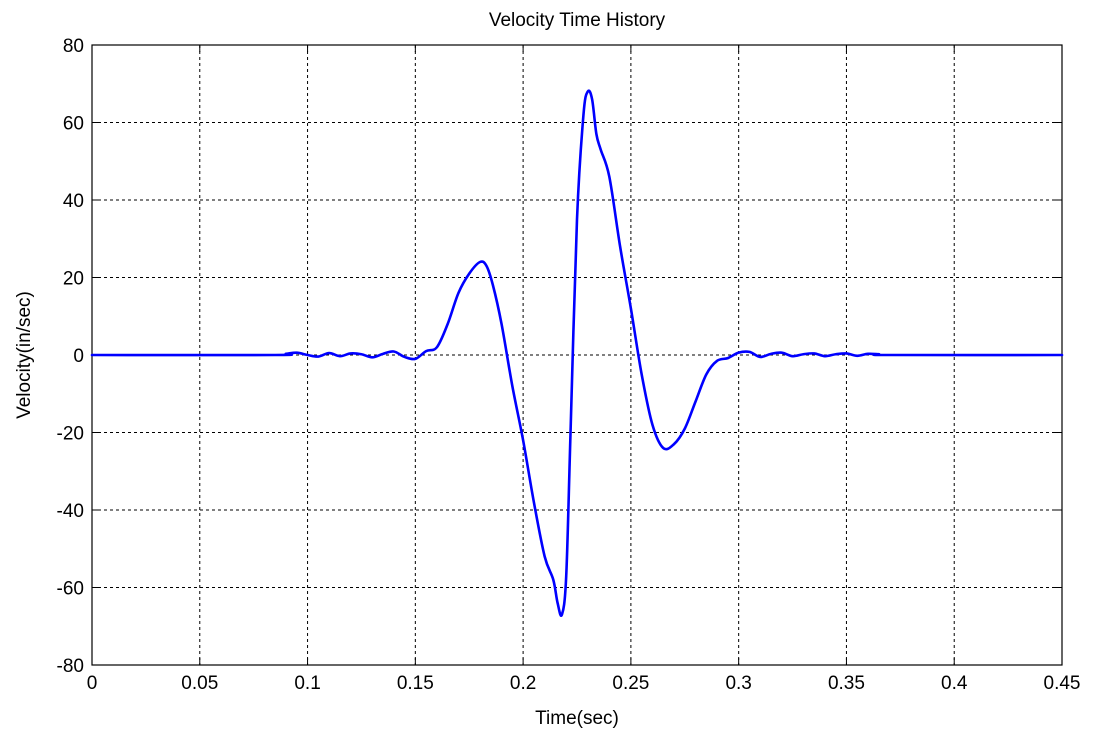  Describe the element at coordinates (738, 683) in the screenshot. I see `x-tick-label: 0.3` at that location.